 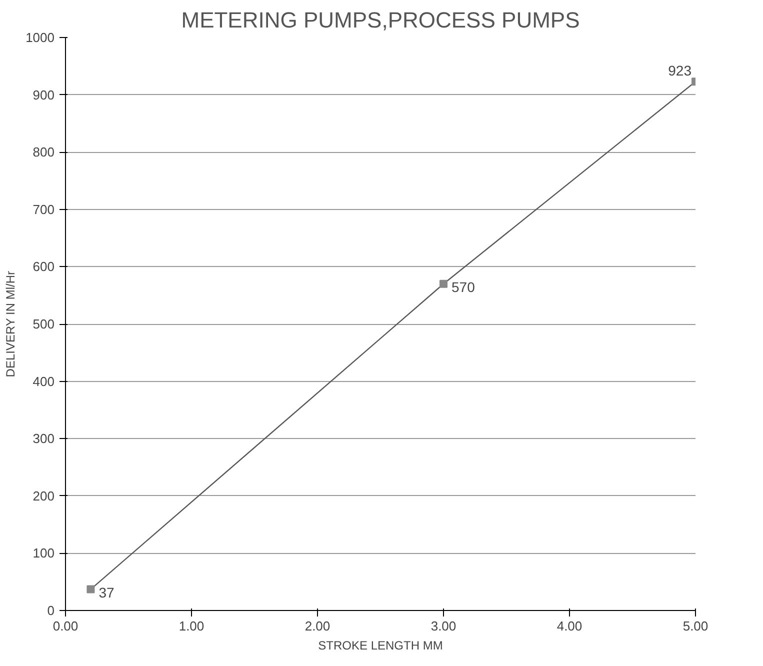 What do you see at coordinates (43, 438) in the screenshot?
I see `y-tick-label: 300` at bounding box center [43, 438].